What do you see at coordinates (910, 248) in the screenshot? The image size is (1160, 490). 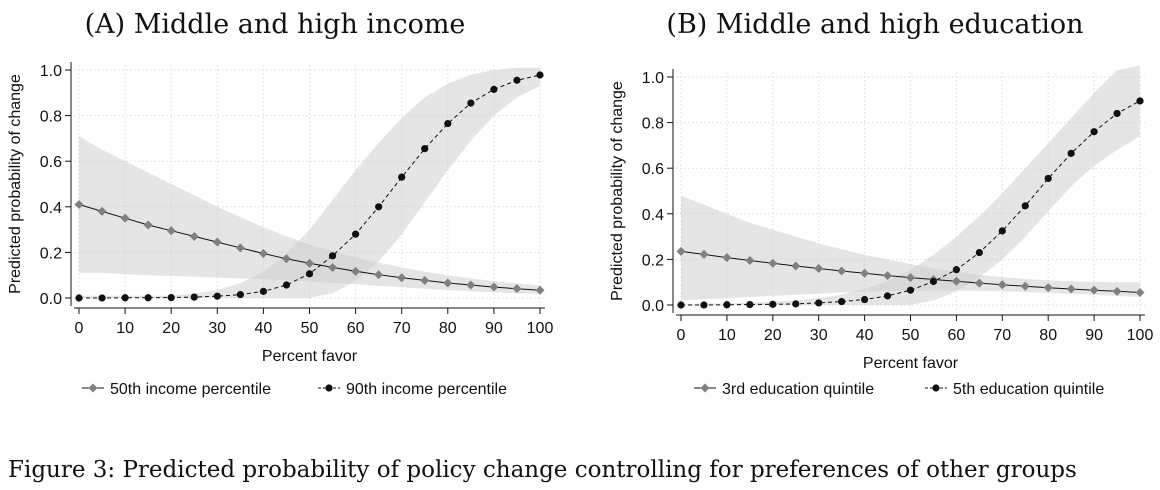 I see `confidence-band` at bounding box center [910, 248].